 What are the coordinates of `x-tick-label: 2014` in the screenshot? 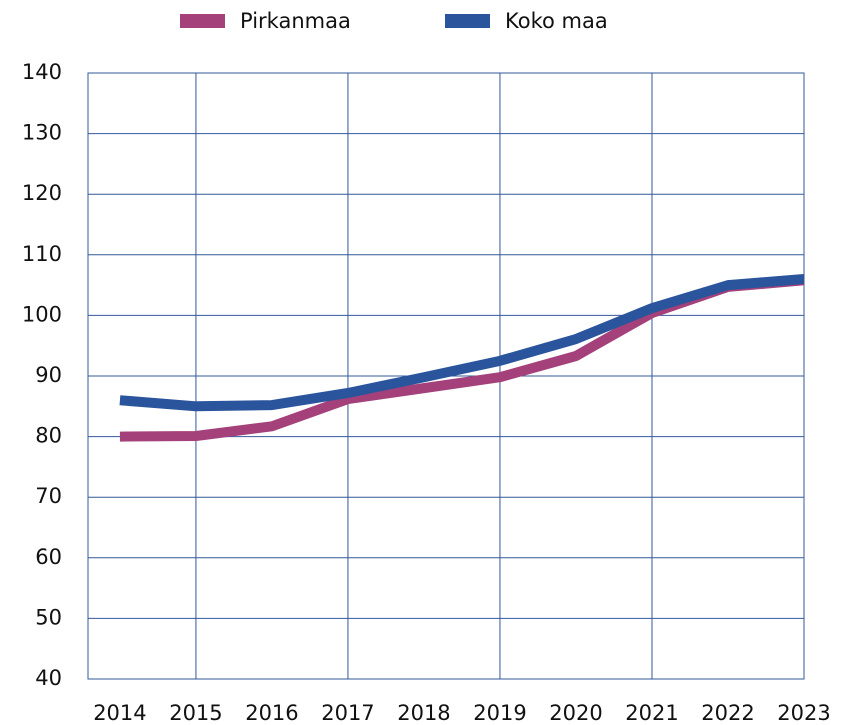 It's located at (119, 713).